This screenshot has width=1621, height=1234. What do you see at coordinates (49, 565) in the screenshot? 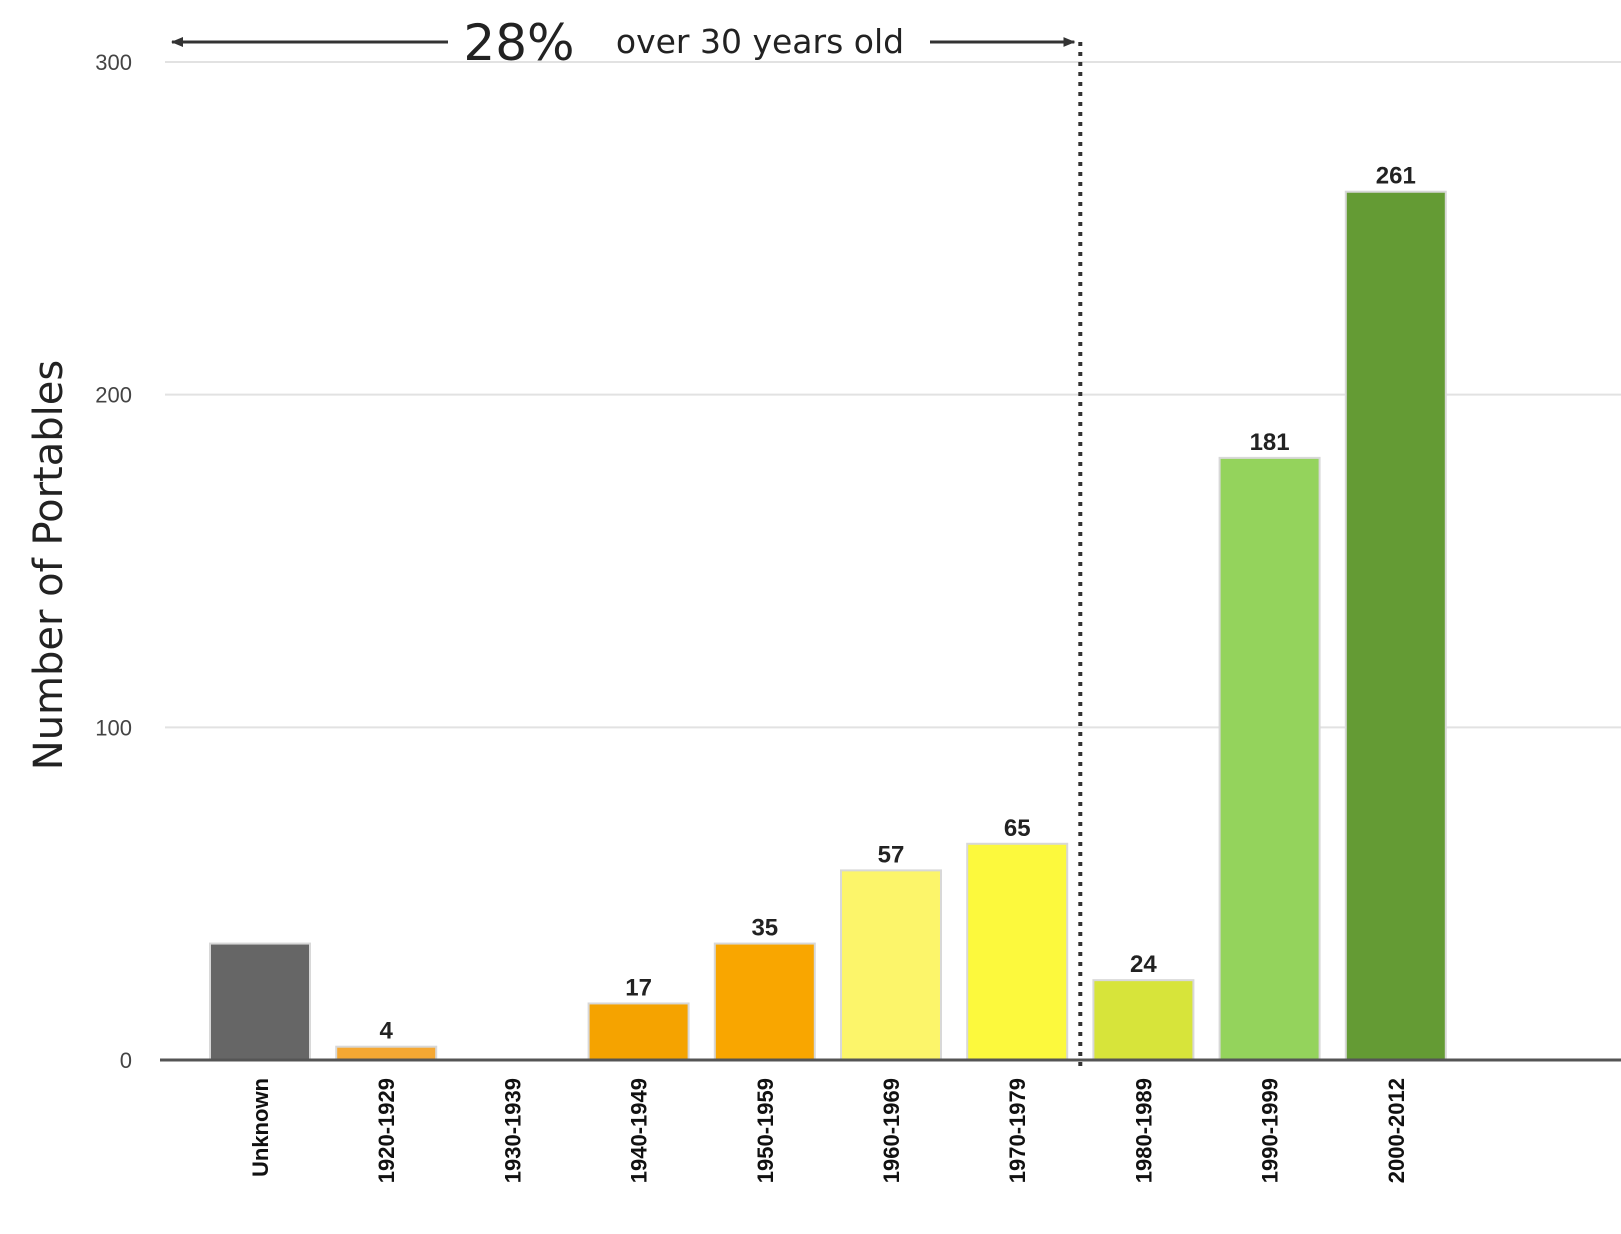
I see `y-axis-label: Number of Portables` at bounding box center [49, 565].